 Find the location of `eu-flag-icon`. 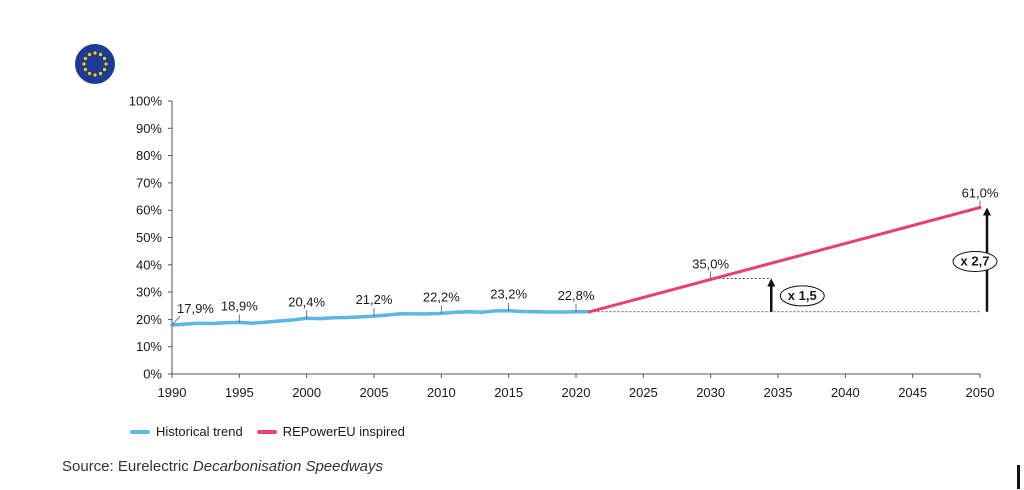

eu-flag-icon is located at coordinates (95, 64).